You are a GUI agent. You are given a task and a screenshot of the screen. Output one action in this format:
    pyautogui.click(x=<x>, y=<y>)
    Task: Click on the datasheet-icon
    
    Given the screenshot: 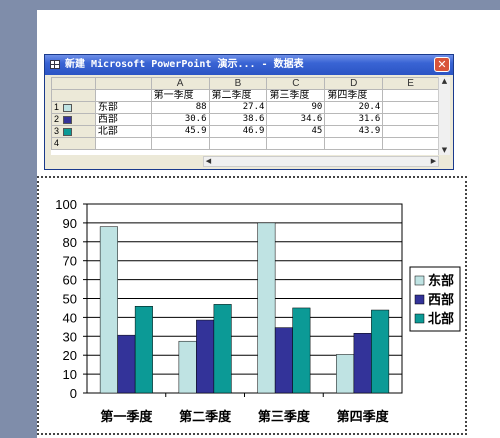 What is the action you would take?
    pyautogui.click(x=55, y=64)
    